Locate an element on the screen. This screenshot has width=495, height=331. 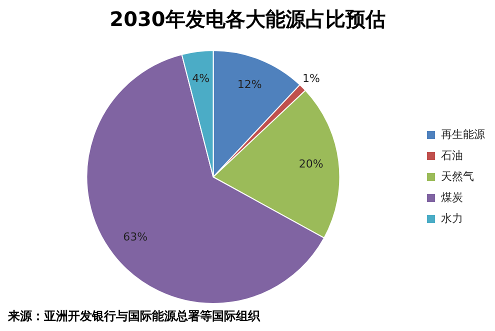
legend-label: 水力 is located at coordinates (452, 218).